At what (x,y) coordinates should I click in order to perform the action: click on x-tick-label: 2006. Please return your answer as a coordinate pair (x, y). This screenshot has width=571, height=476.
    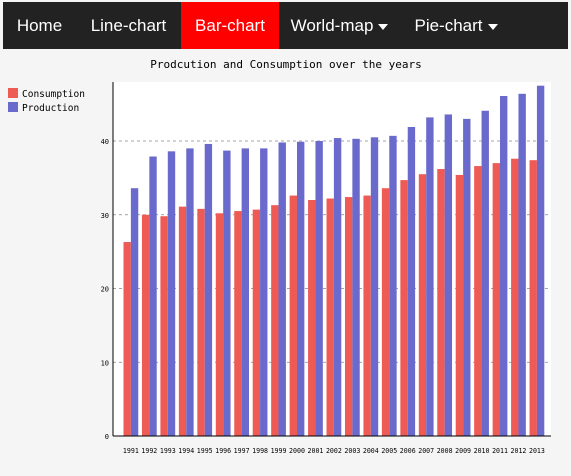
    Looking at the image, I should click on (408, 451).